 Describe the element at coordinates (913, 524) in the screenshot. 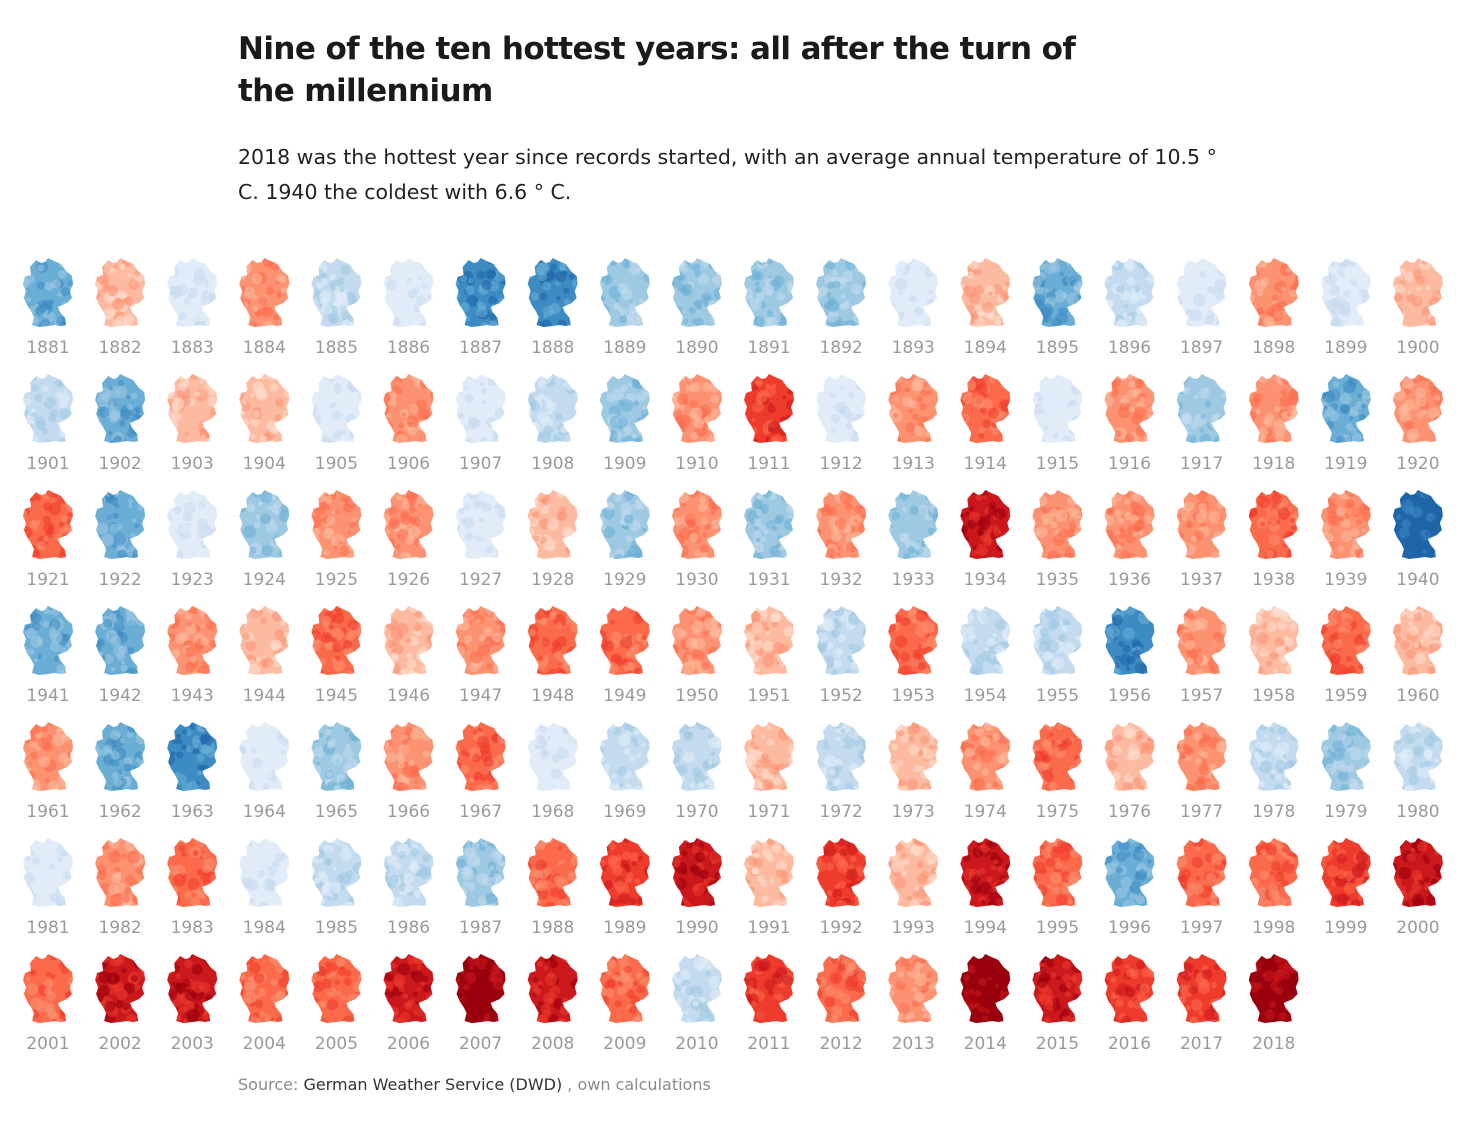

I see `year-map-1933` at that location.